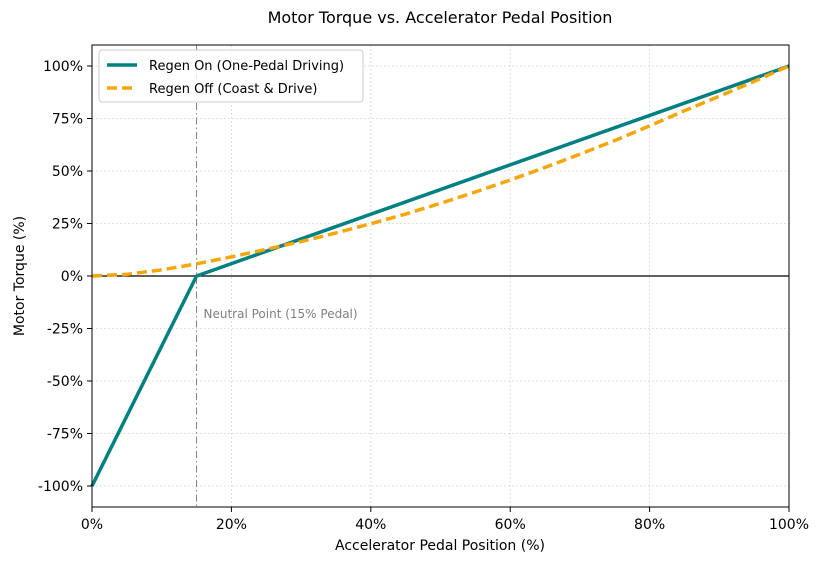 This screenshot has height=564, width=820. Describe the element at coordinates (649, 525) in the screenshot. I see `x-tick-label-4: 80%` at that location.